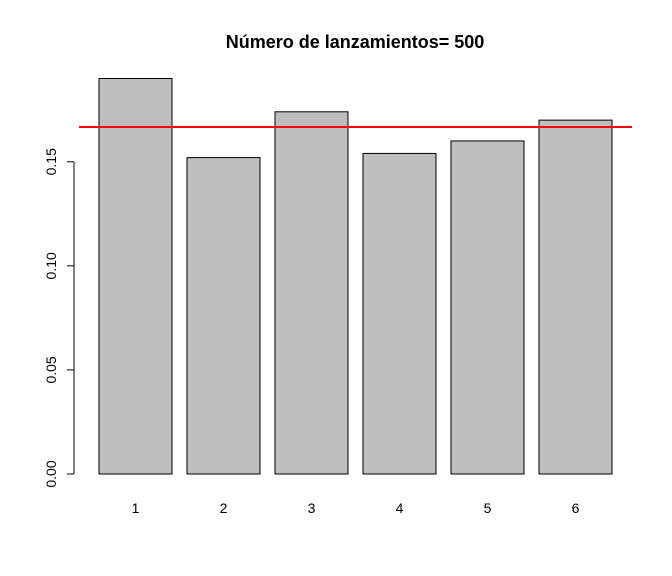 This screenshot has height=576, width=672. Describe the element at coordinates (356, 508) in the screenshot. I see `x-axis-labels: 1 2 3 4 5 6` at that location.